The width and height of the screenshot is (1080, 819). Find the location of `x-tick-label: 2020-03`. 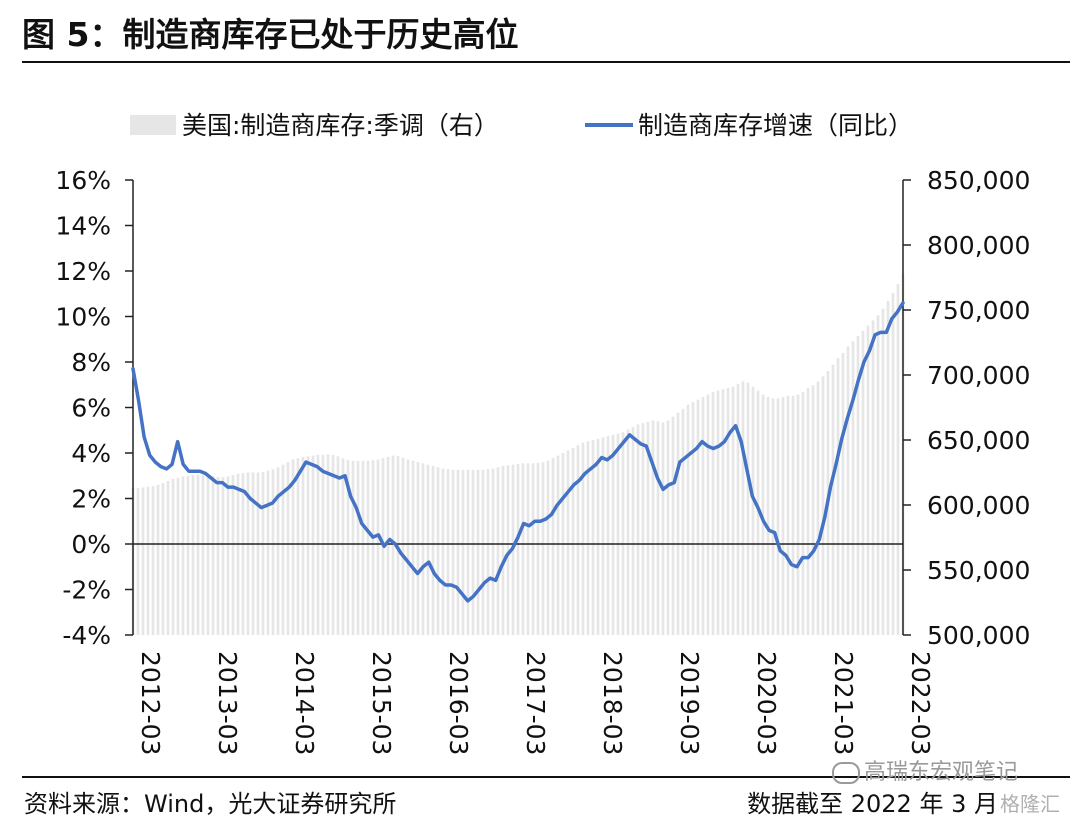

x-tick-label: 2020-03 is located at coordinates (766, 703).